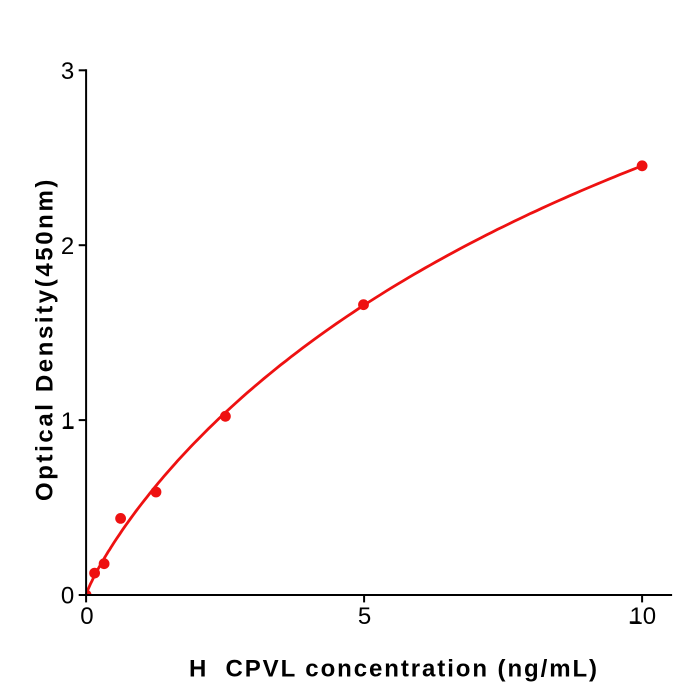 This screenshot has height=700, width=700. Describe the element at coordinates (44, 339) in the screenshot. I see `svg-text: Optical Density(450nm)` at that location.